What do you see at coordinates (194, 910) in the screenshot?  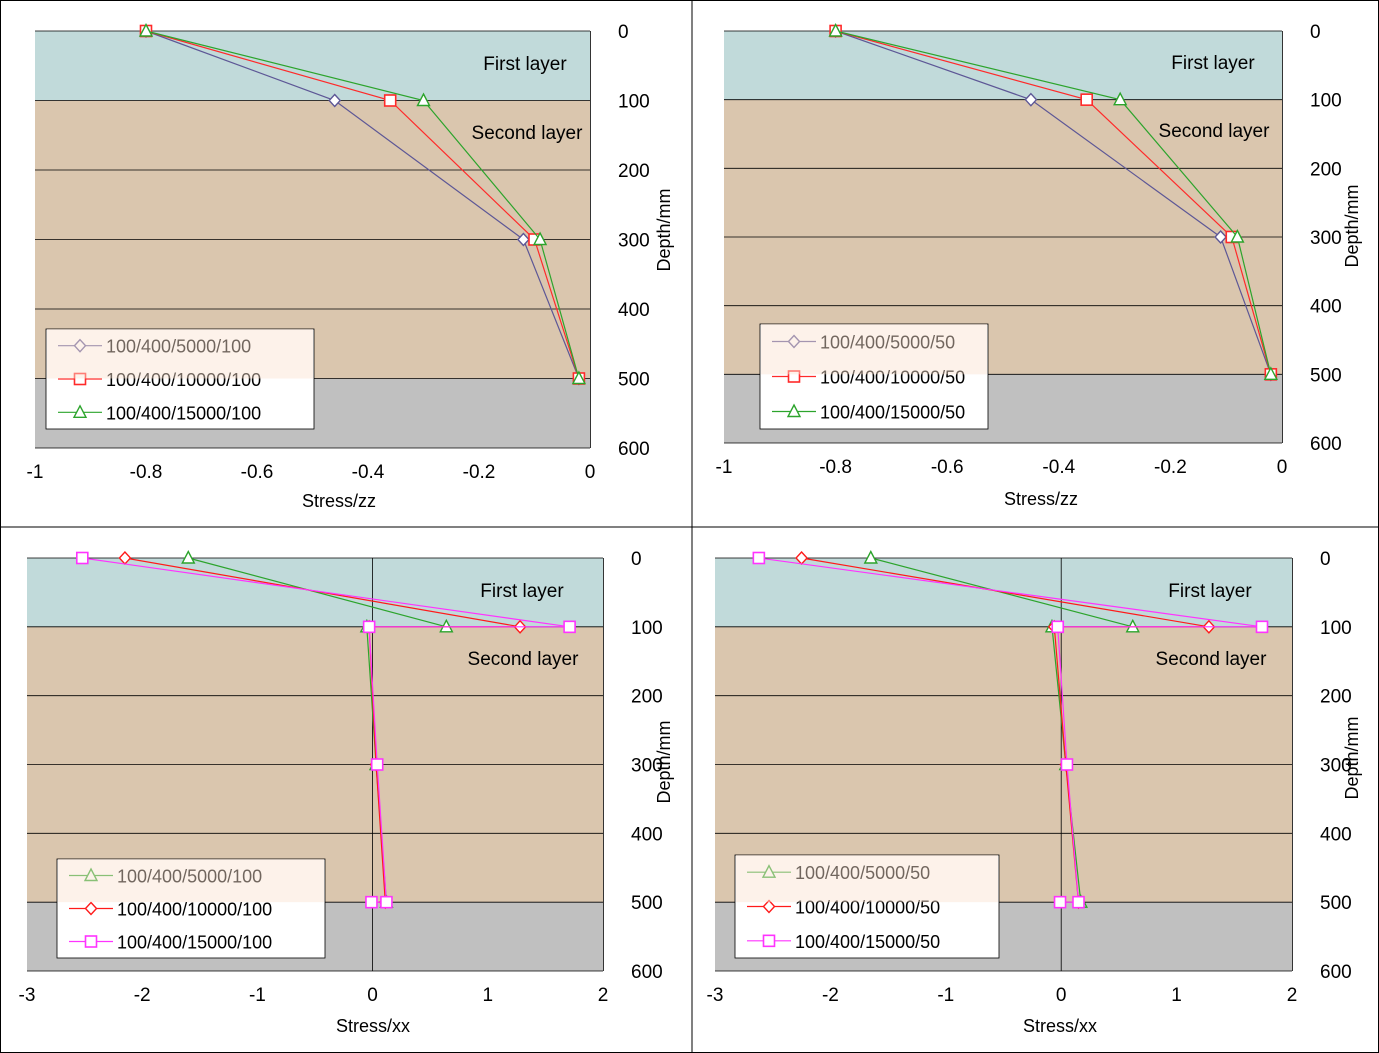 I see `legend-label: 100/400/10000/100` at bounding box center [194, 910].